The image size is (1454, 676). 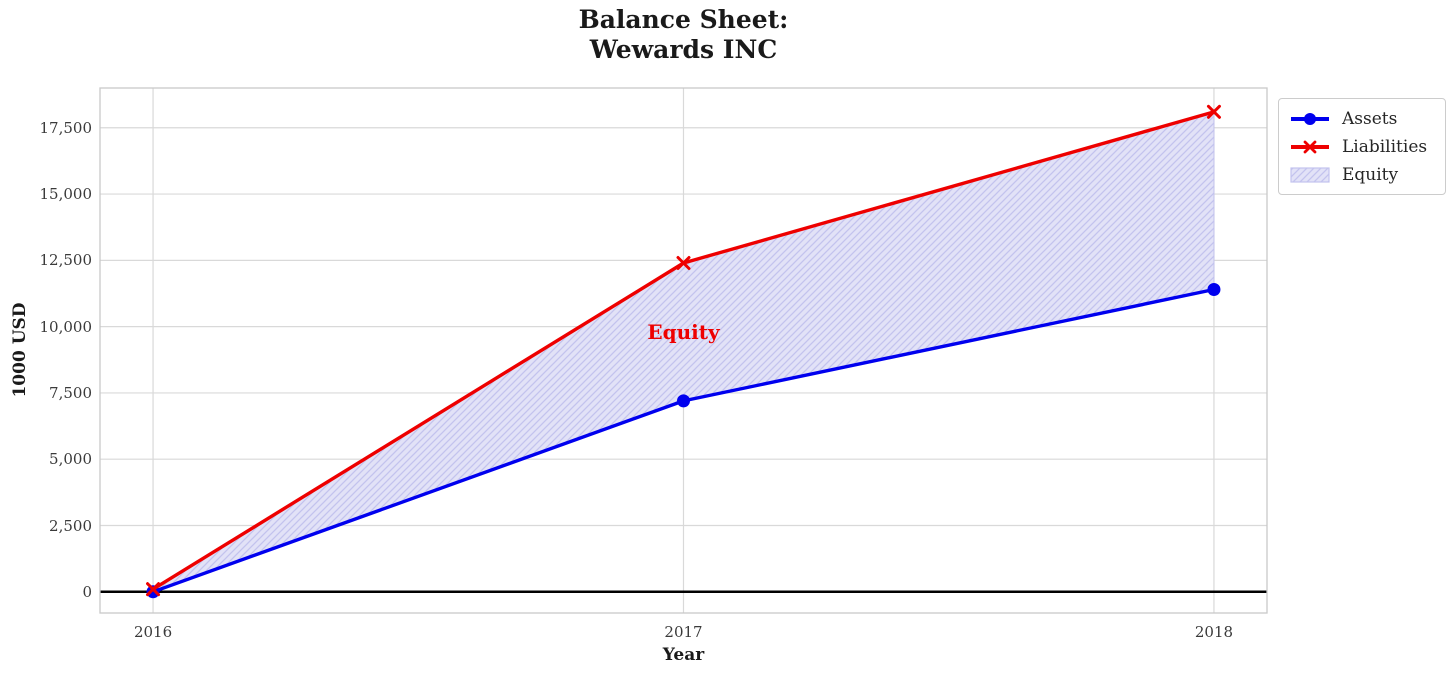 I want to click on legend: Assets Liabilities Equity, so click(x=1362, y=146).